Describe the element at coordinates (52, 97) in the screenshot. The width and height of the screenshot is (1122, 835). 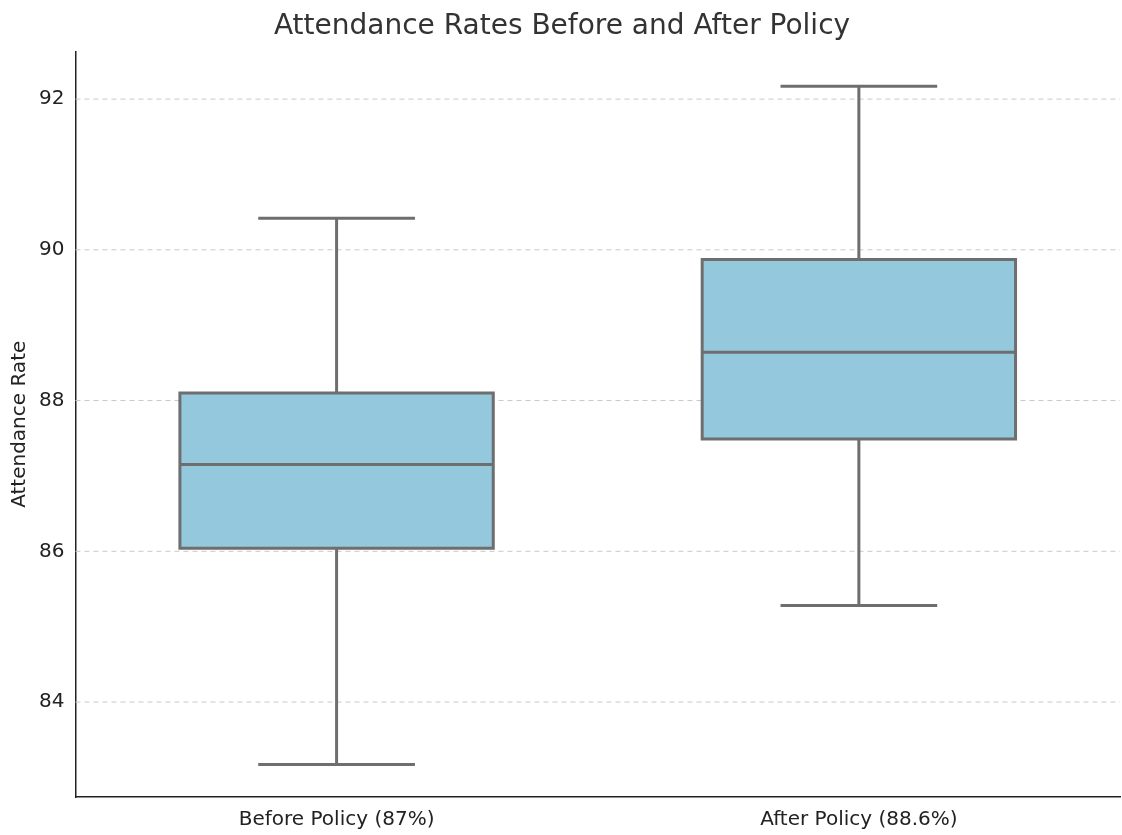
I see `y-tick-label: 92` at that location.